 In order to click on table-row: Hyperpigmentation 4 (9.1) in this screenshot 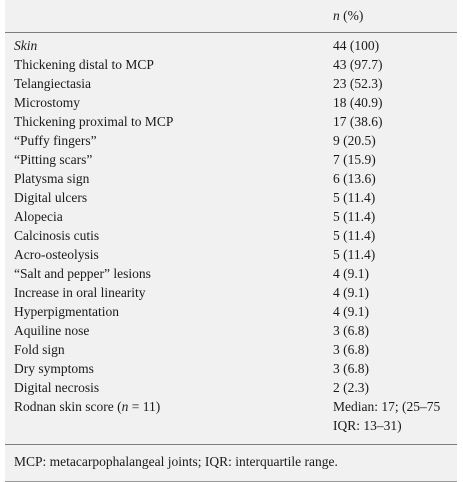, I will do `click(231, 311)`.